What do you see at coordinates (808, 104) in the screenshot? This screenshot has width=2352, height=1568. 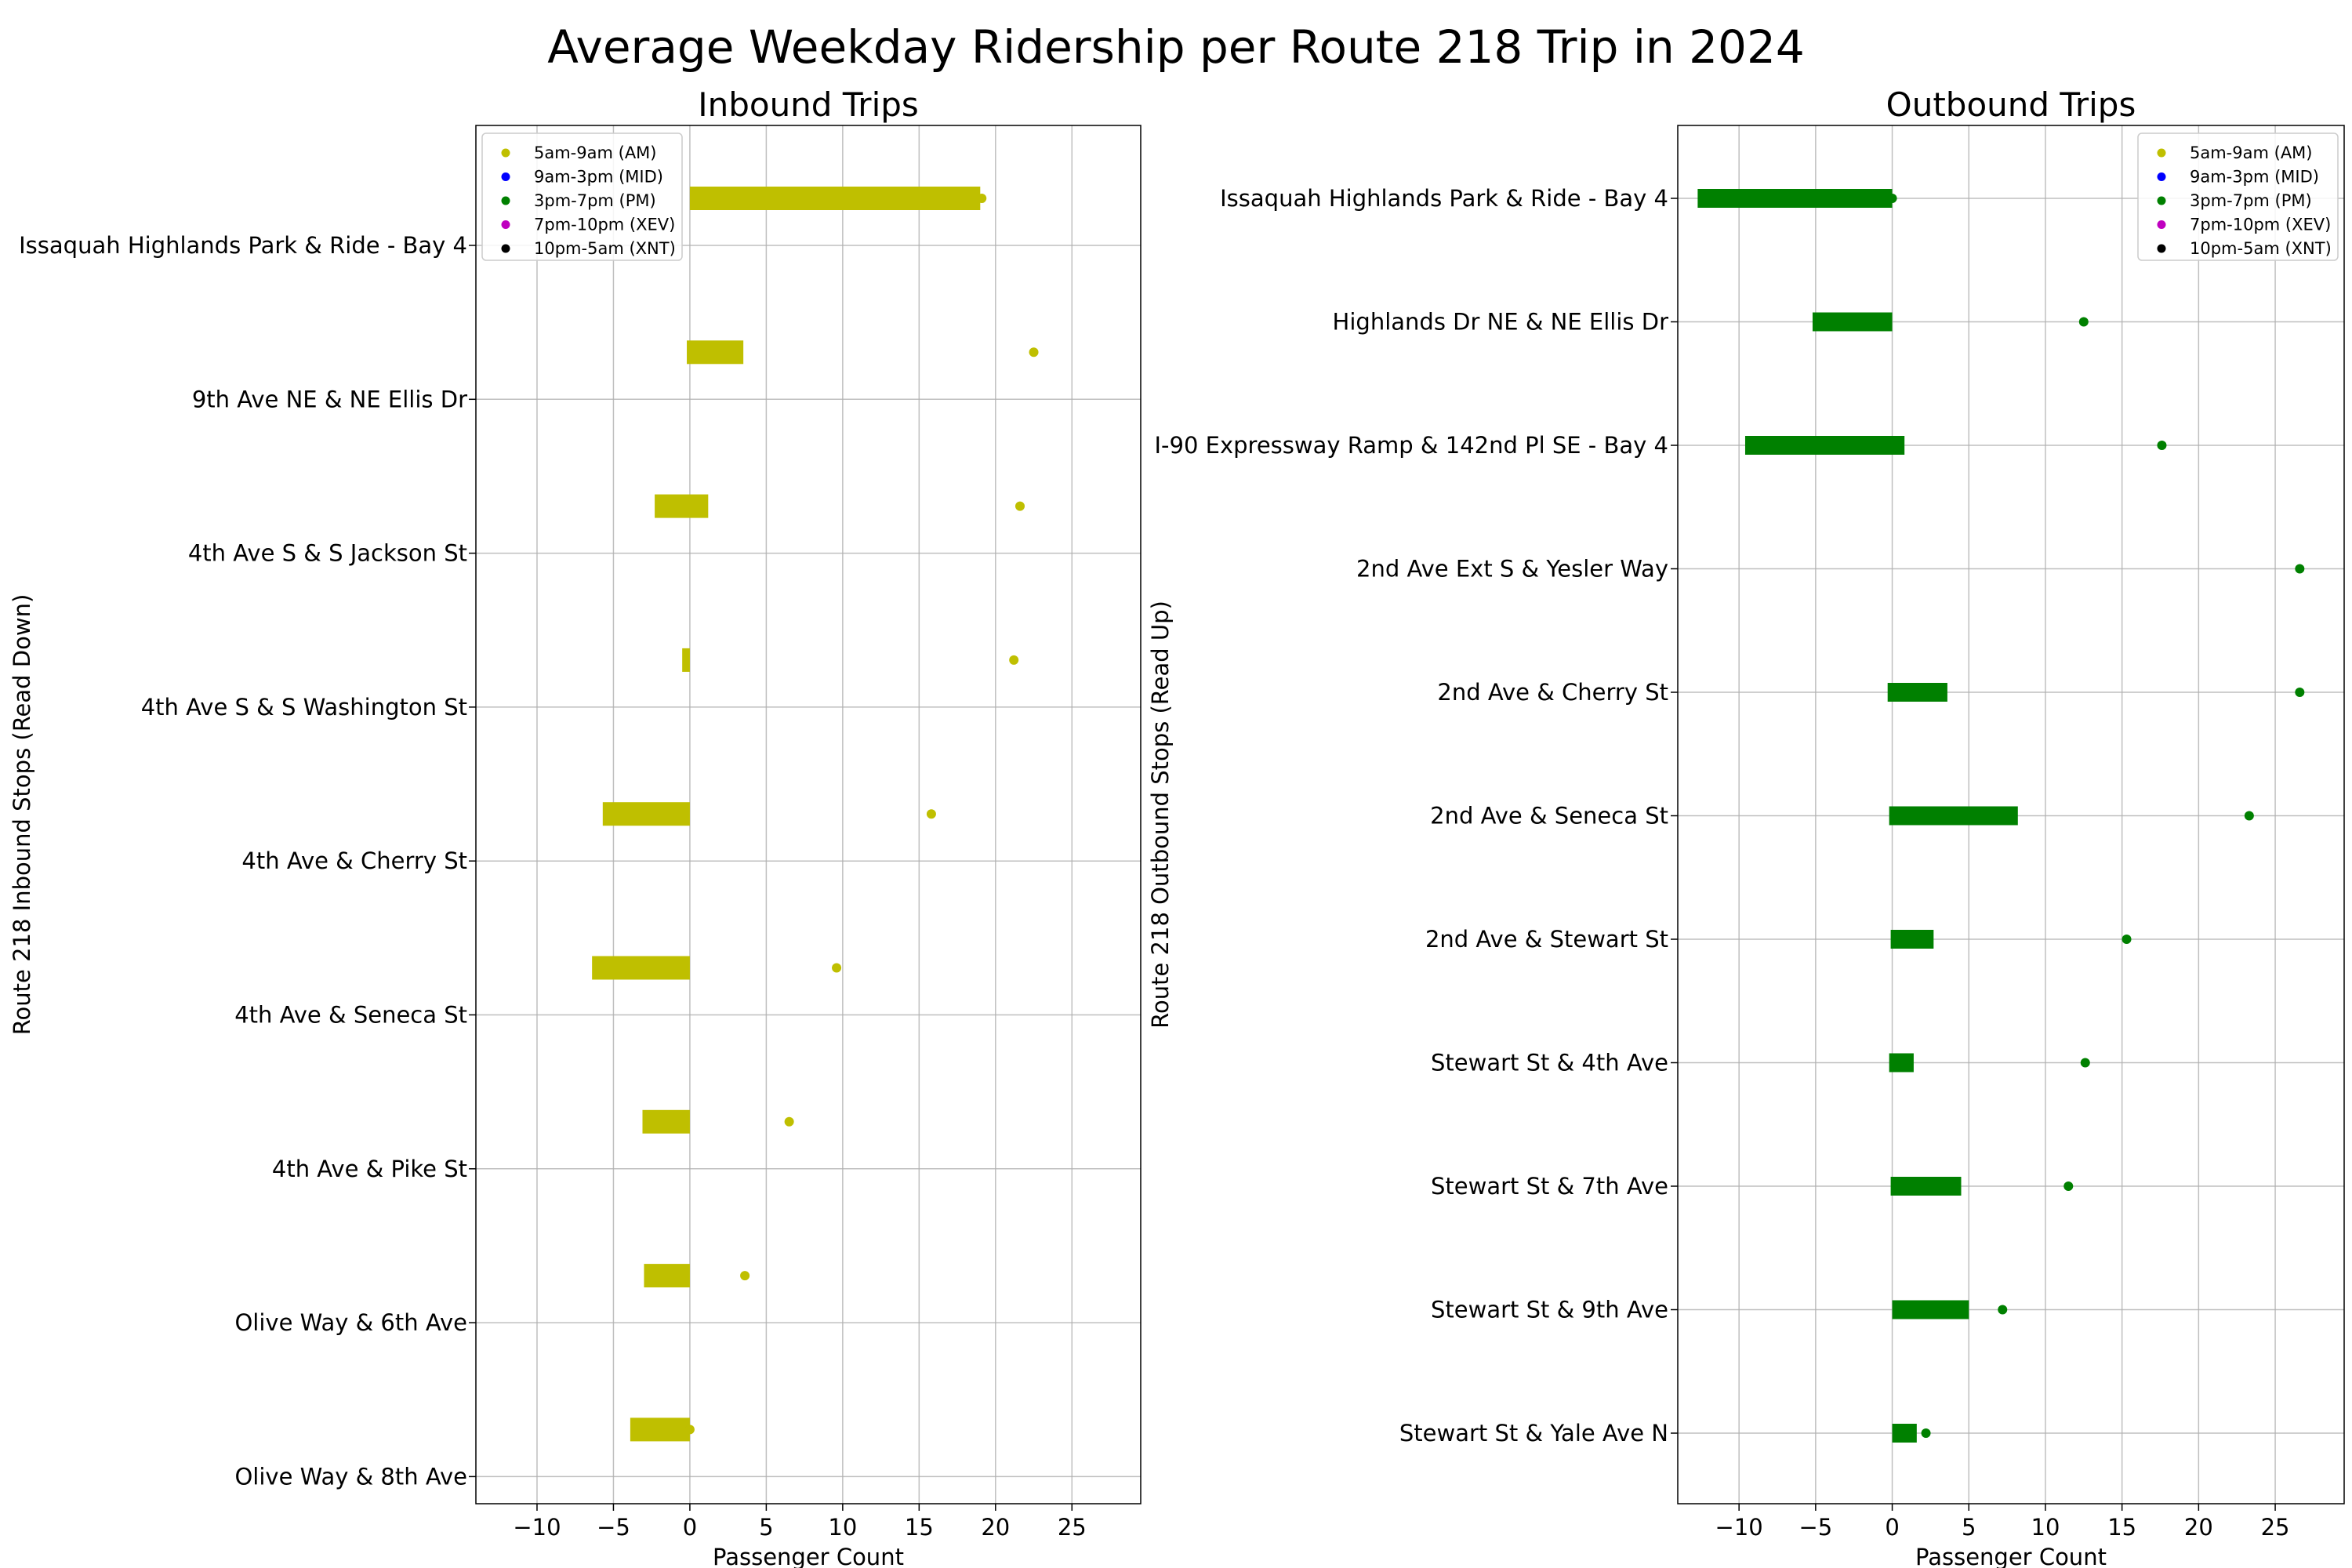 I see `subplot-title: Inbound Trips` at bounding box center [808, 104].